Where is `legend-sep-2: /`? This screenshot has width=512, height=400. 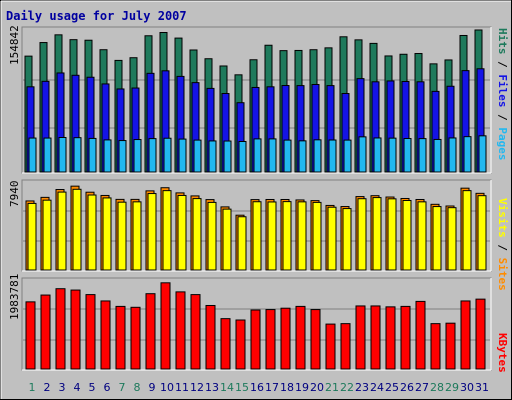 legend-sep-2: / is located at coordinates (502, 118).